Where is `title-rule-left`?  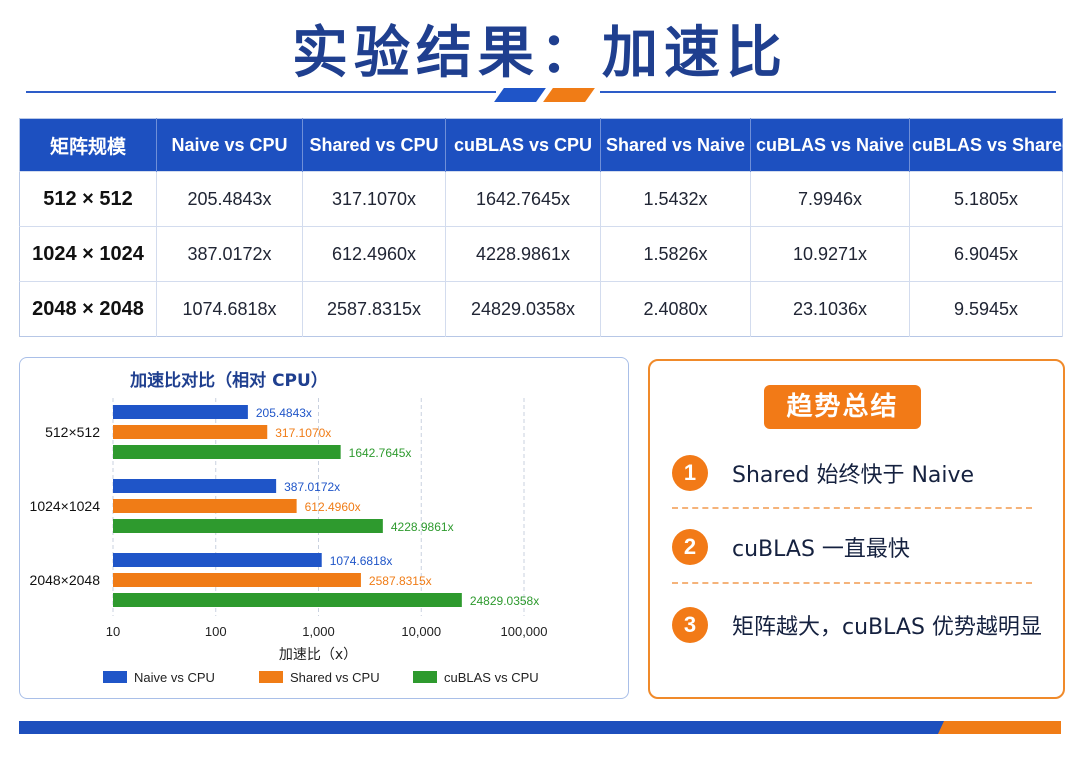
title-rule-left is located at coordinates (261, 92).